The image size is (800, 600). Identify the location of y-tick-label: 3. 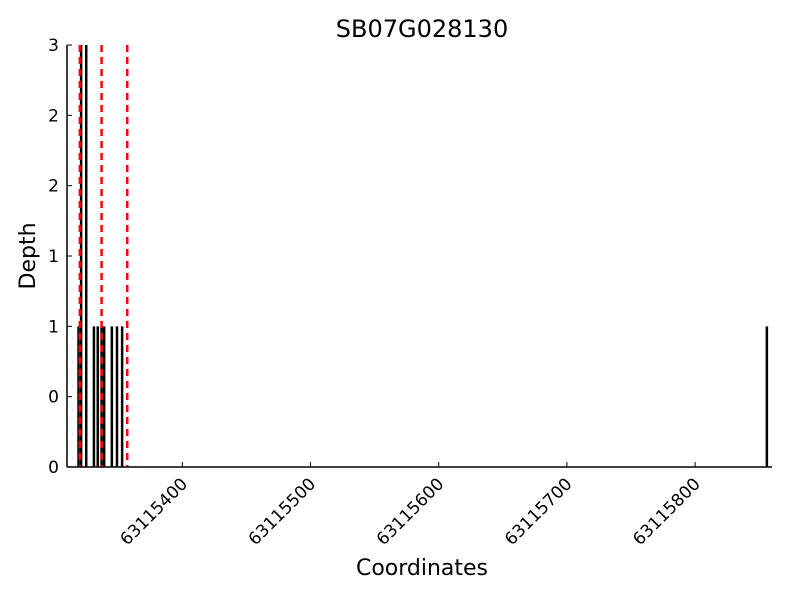
(53, 46).